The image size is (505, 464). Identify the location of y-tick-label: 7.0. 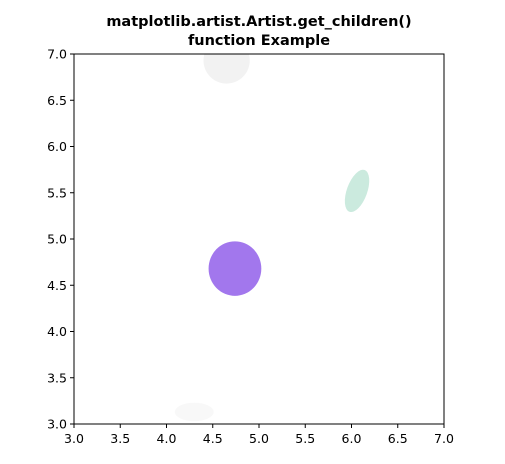
(57, 54).